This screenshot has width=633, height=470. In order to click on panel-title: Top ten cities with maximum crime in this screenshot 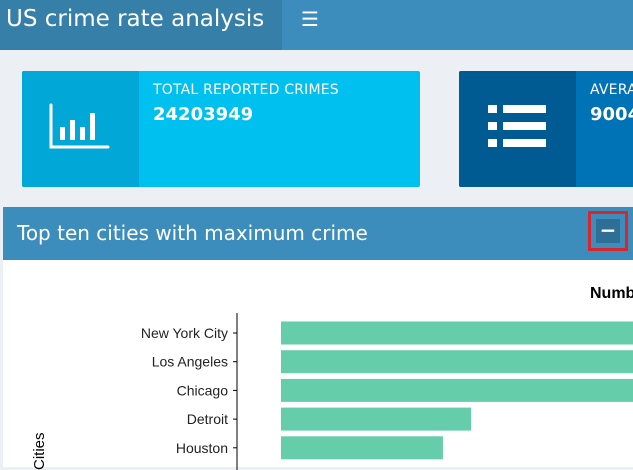, I will do `click(192, 233)`.